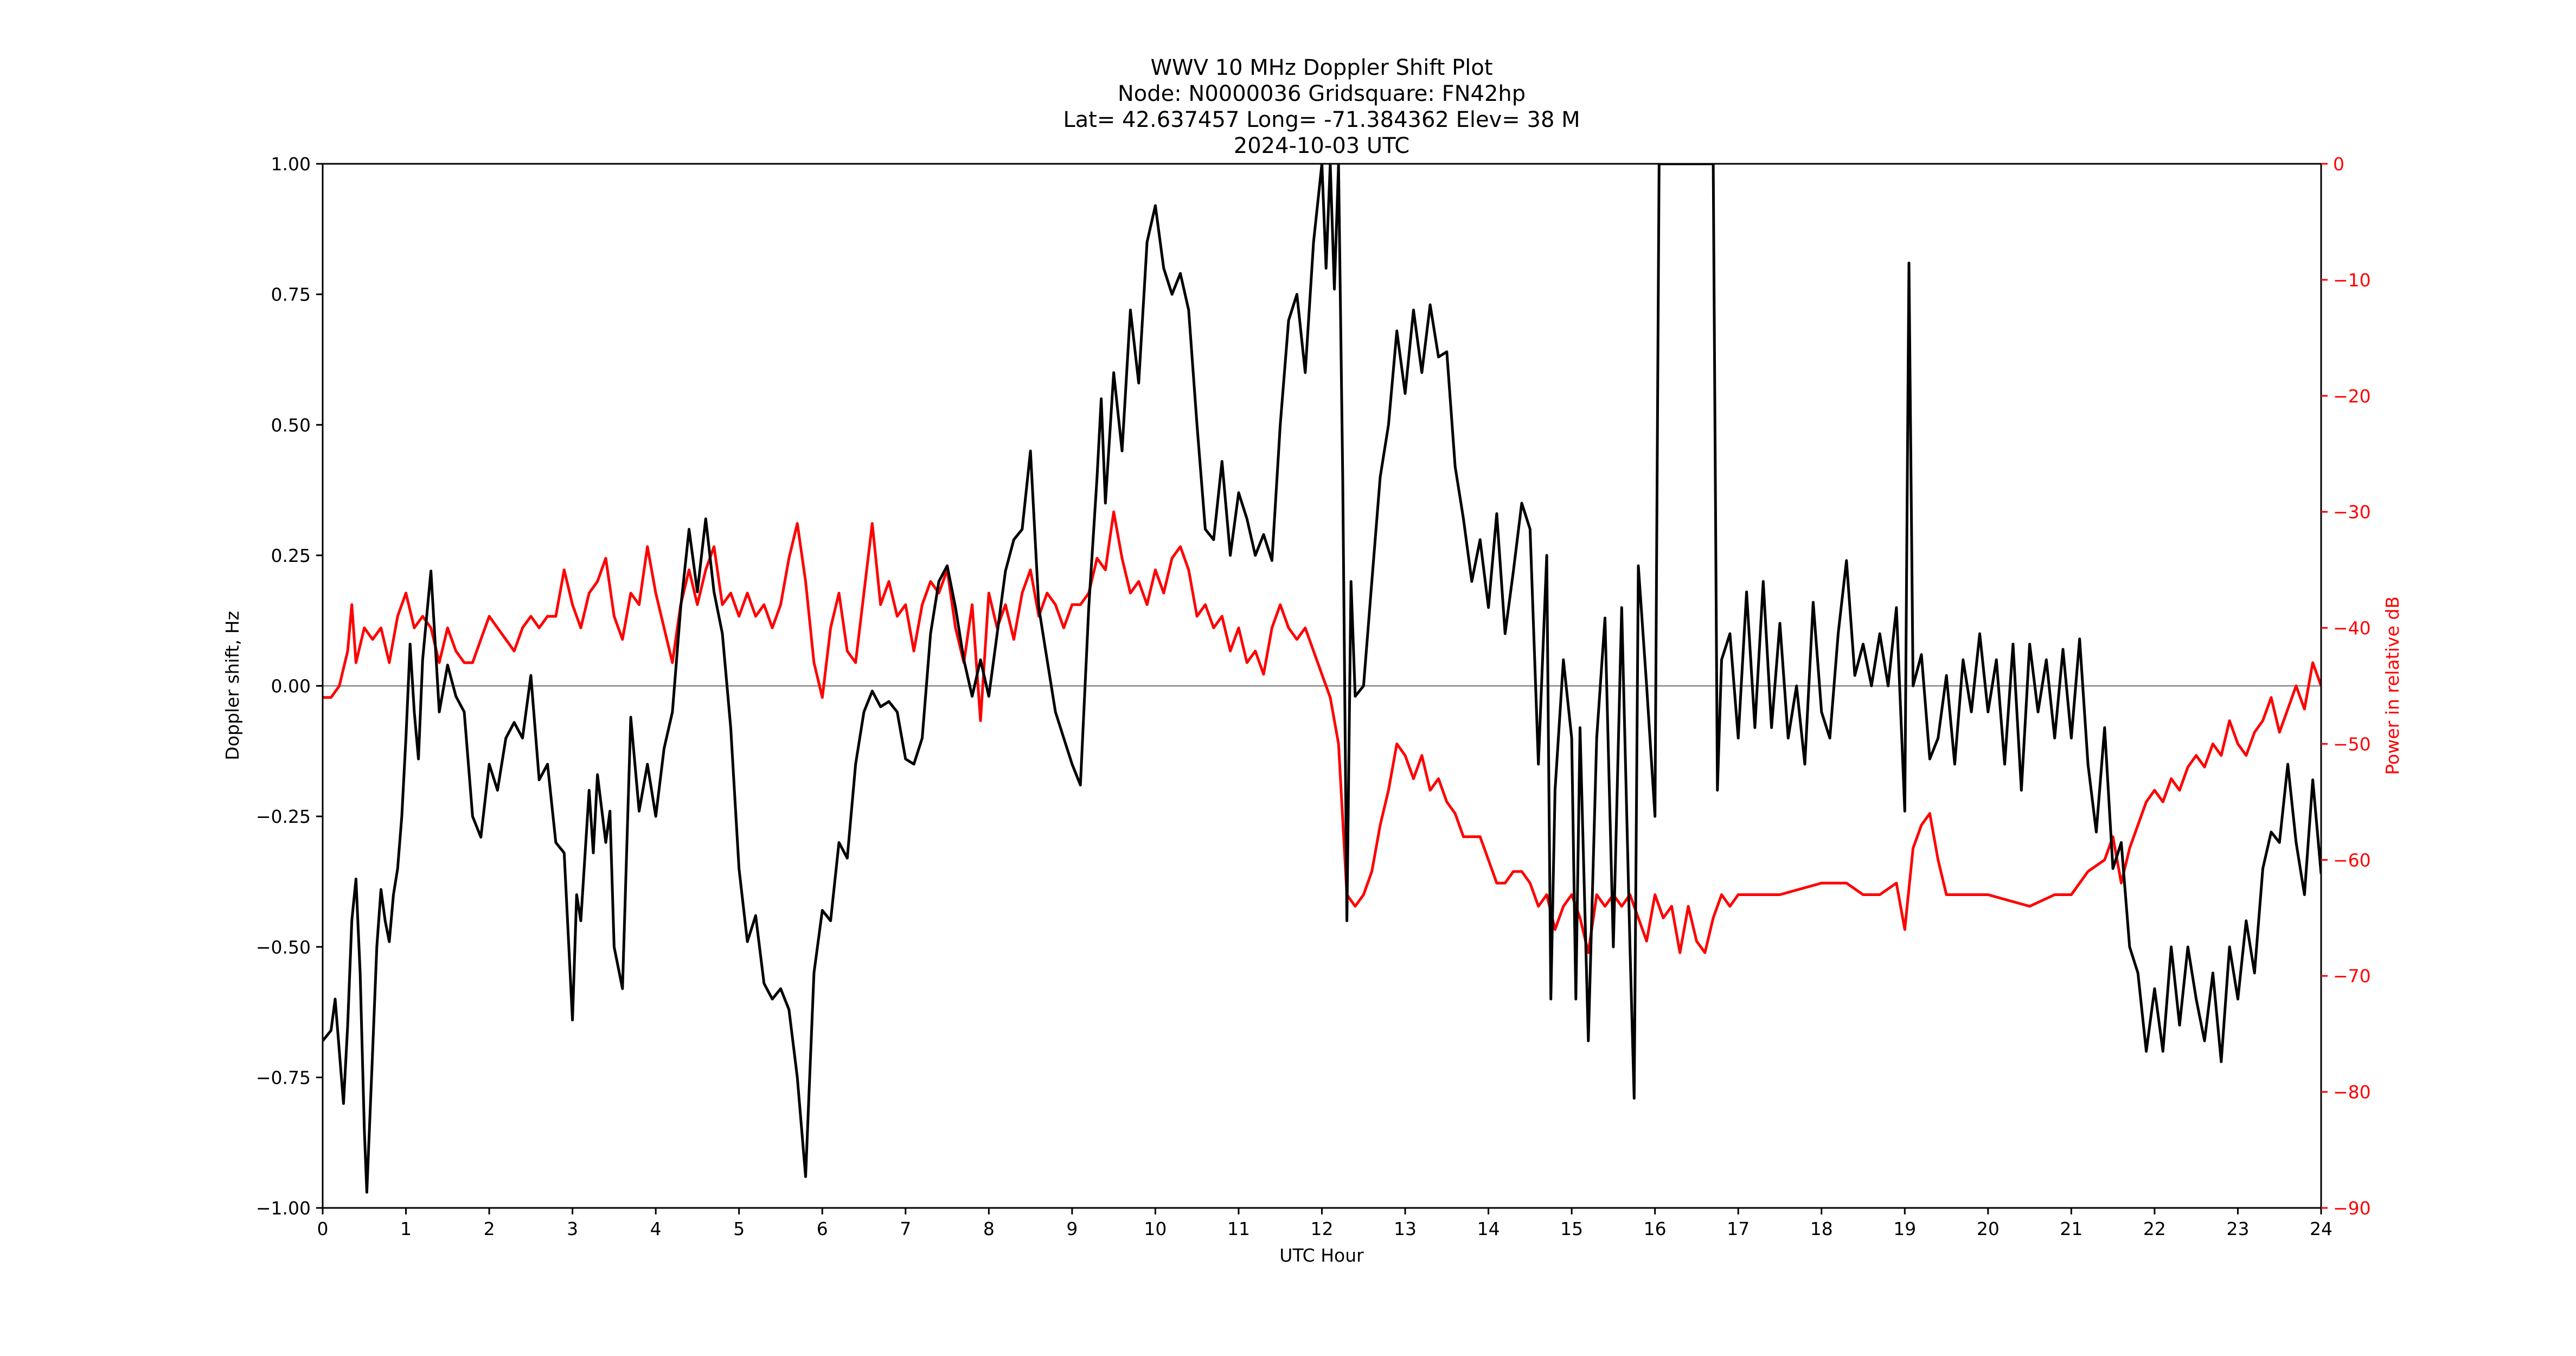 Image resolution: width=2576 pixels, height=1356 pixels. What do you see at coordinates (572, 1228) in the screenshot?
I see `x-tick-label: 3` at bounding box center [572, 1228].